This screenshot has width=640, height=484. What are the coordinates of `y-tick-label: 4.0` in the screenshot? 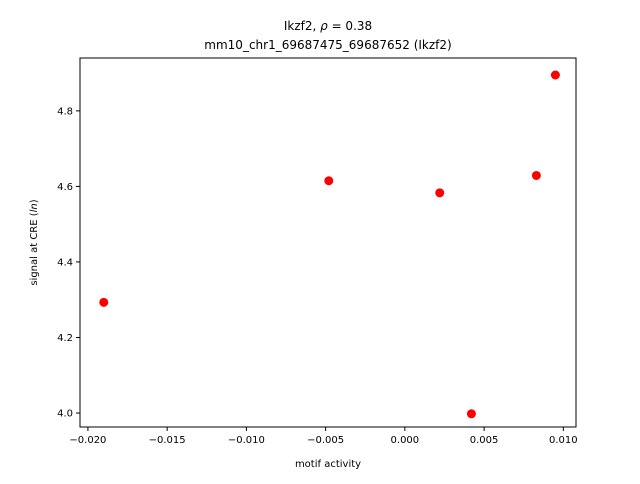 It's located at (65, 414).